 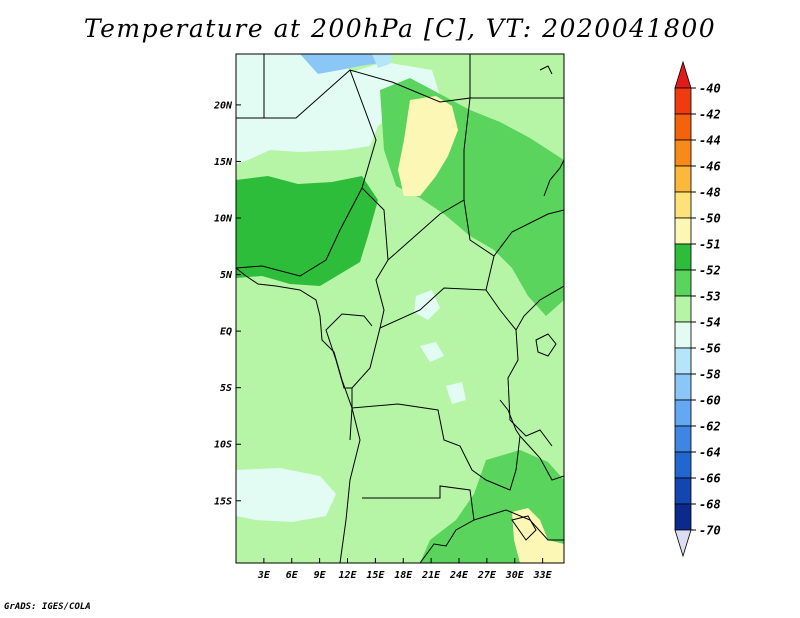 What do you see at coordinates (346, 64) in the screenshot?
I see `field-region-cold-core` at bounding box center [346, 64].